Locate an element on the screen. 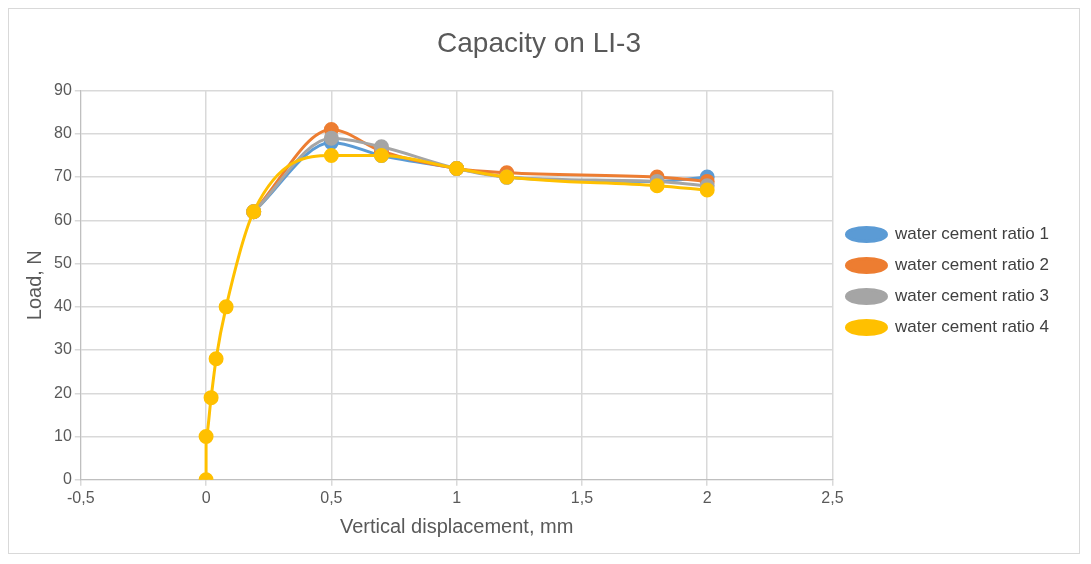 This screenshot has height=564, width=1091. x-tick-label: 1,5 is located at coordinates (582, 497).